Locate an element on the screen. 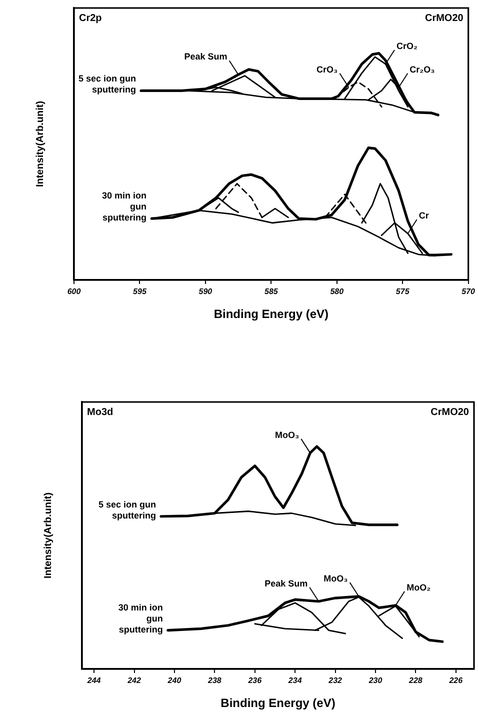 The image size is (478, 719). annotation: Cr is located at coordinates (424, 215).